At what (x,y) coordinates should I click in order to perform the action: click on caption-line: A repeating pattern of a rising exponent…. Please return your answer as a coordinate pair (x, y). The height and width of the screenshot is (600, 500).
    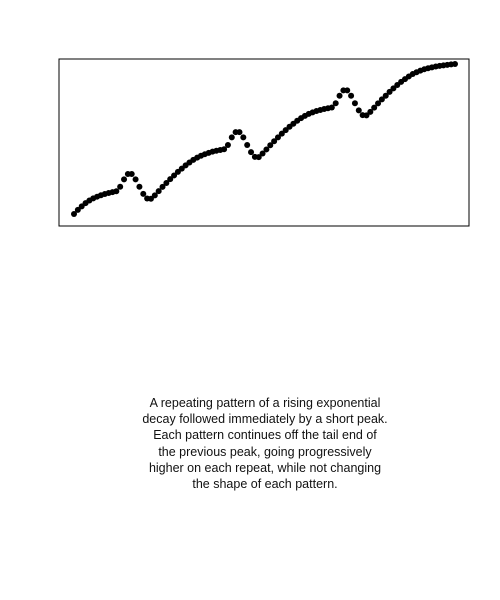
    Looking at the image, I should click on (265, 403).